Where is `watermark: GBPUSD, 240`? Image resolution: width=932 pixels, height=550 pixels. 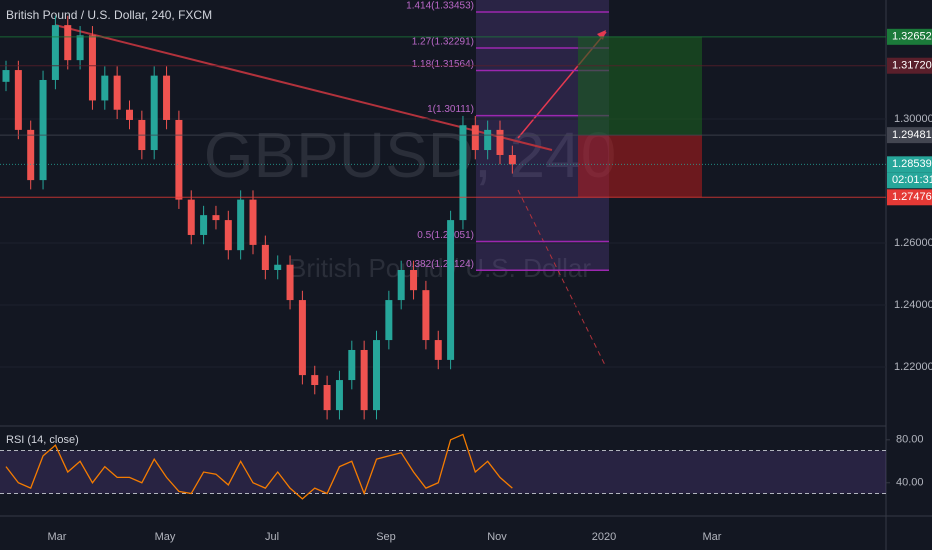 watermark: GBPUSD, 240 is located at coordinates (410, 155).